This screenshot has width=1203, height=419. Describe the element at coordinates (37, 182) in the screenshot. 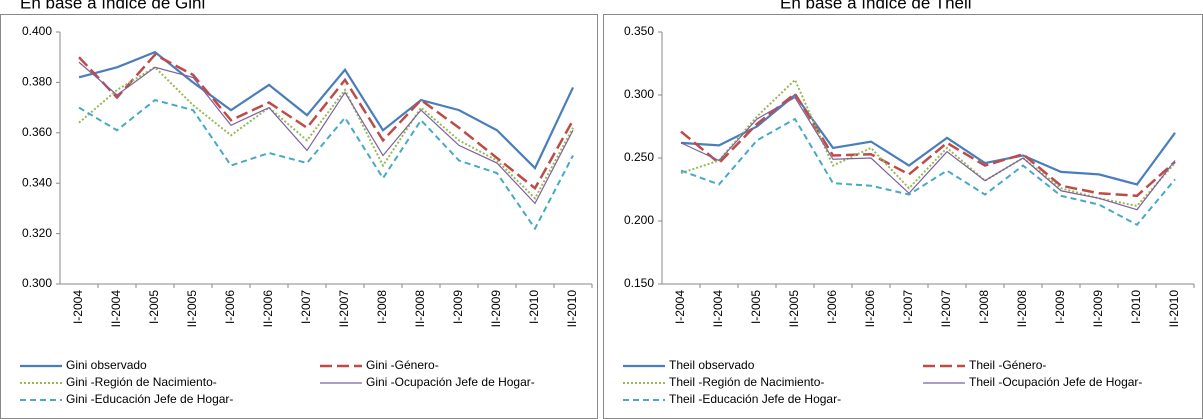

I see `y-tick-label: 0.340` at that location.